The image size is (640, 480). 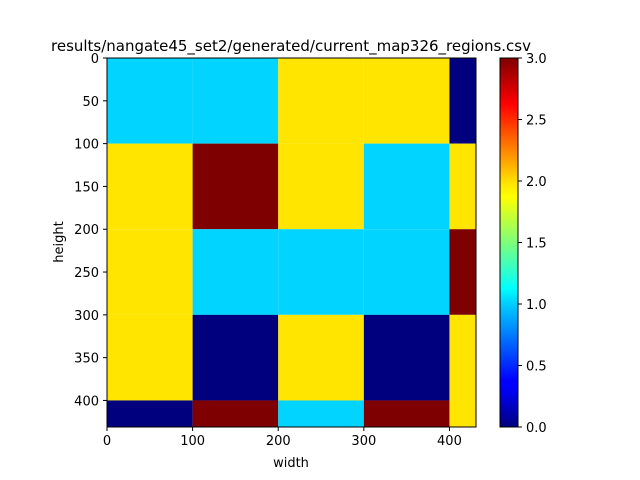 I want to click on x-tick-label: 200, so click(x=278, y=441).